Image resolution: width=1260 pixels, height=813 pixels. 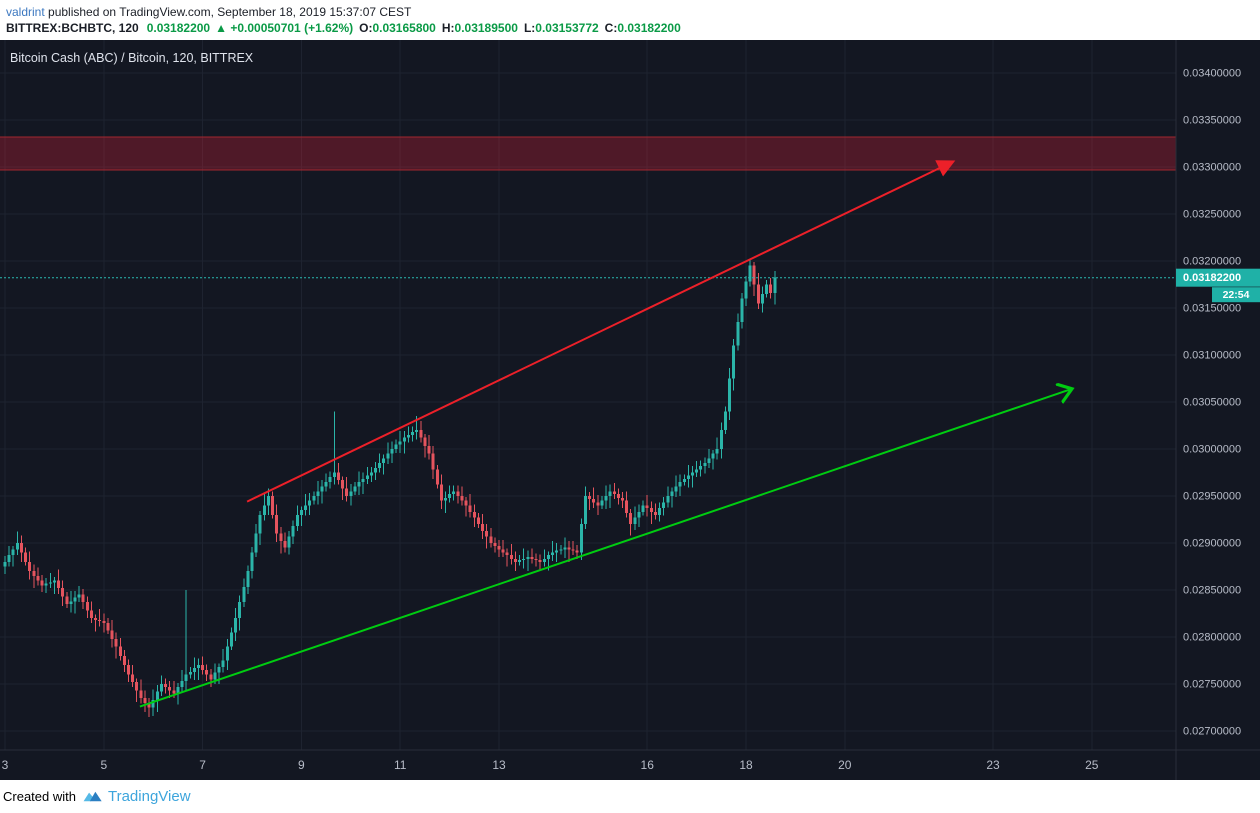 I want to click on footer: Created with TradingView, so click(x=630, y=796).